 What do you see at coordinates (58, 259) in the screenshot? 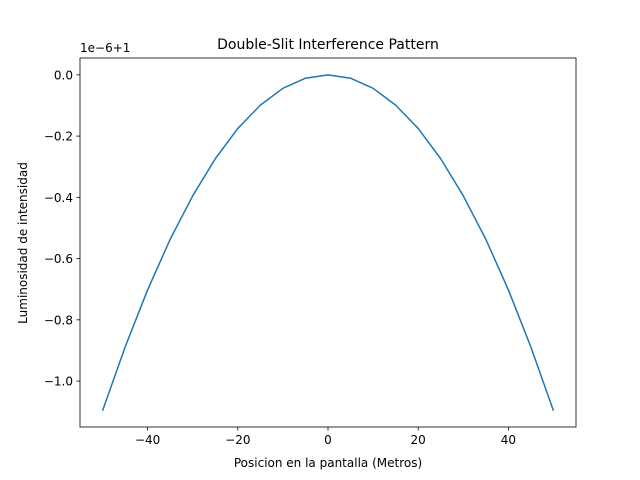
I see `y-tick-label-3: −0.6` at bounding box center [58, 259].